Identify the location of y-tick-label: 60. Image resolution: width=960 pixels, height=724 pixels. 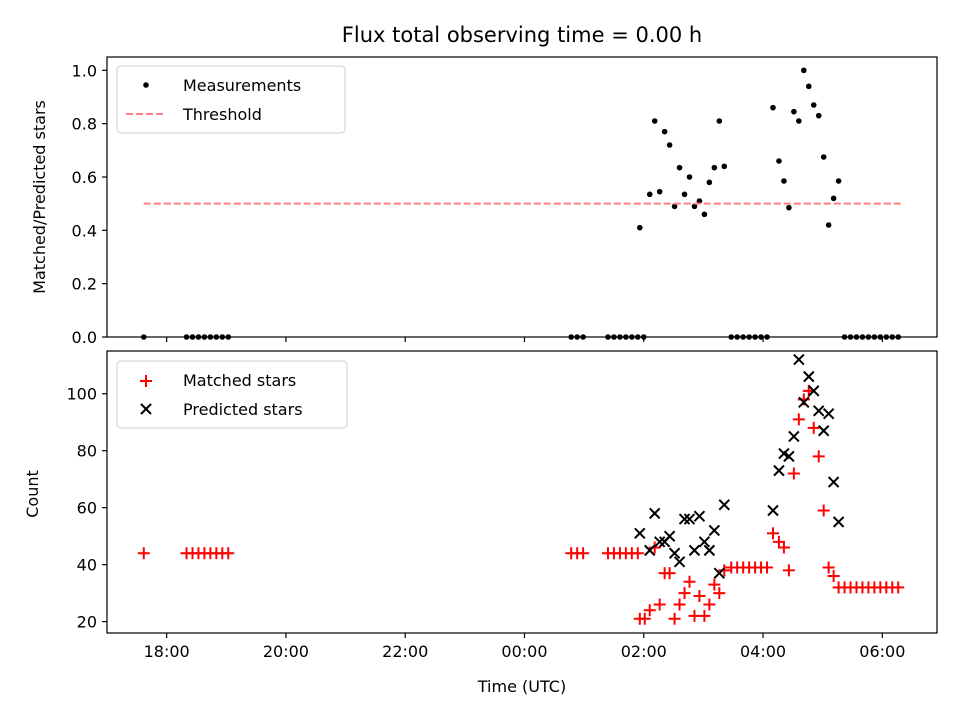
(87, 508).